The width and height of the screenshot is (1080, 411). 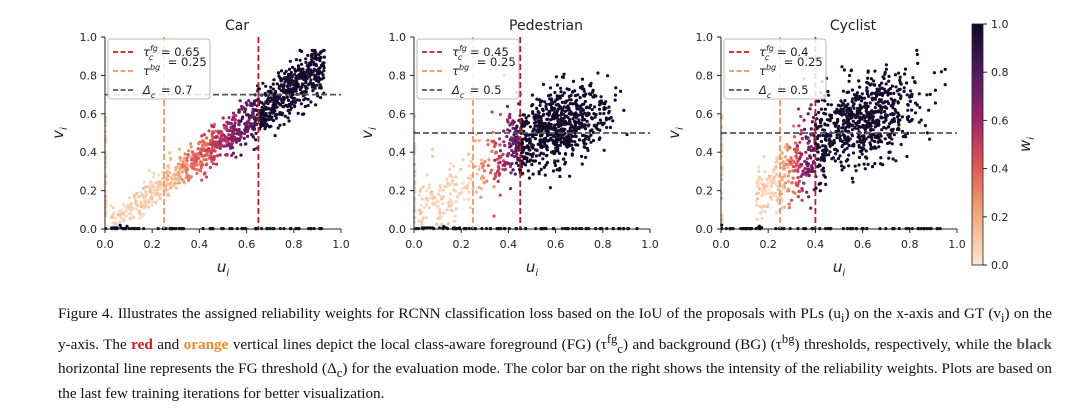 I want to click on colorbar-tick-label: 0.0, so click(x=1000, y=265).